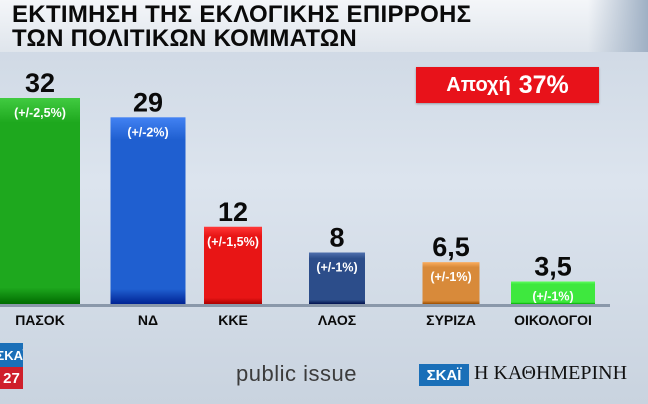  Describe the element at coordinates (147, 132) in the screenshot. I see `margin-label-1: (+/-2%)` at that location.